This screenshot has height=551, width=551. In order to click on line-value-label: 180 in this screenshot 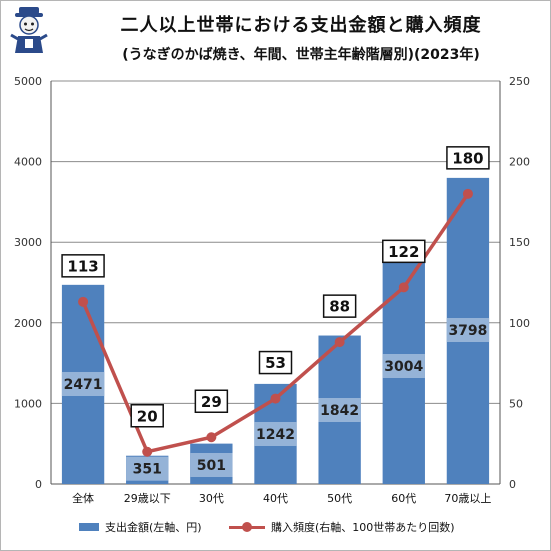, I will do `click(467, 158)`.